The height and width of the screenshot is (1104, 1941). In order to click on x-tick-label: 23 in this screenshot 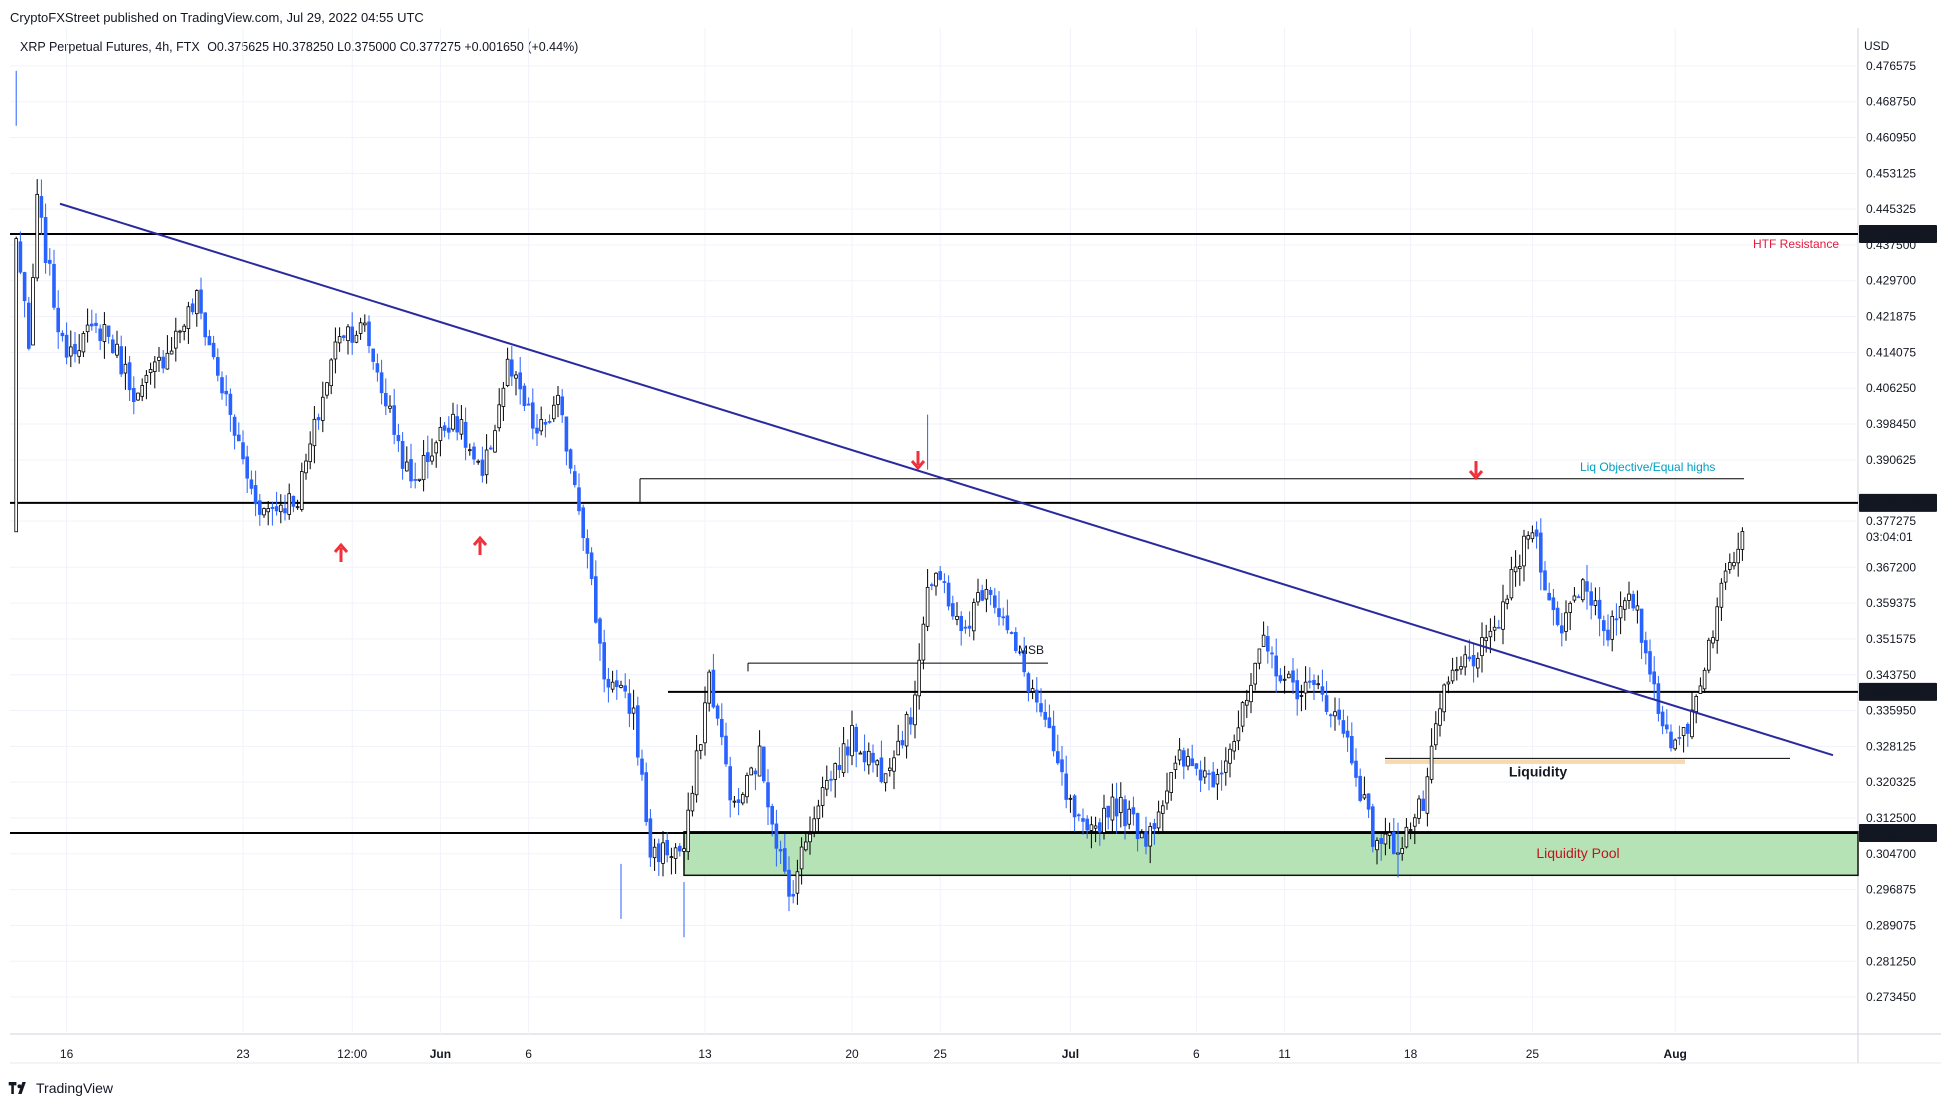, I will do `click(243, 1054)`.